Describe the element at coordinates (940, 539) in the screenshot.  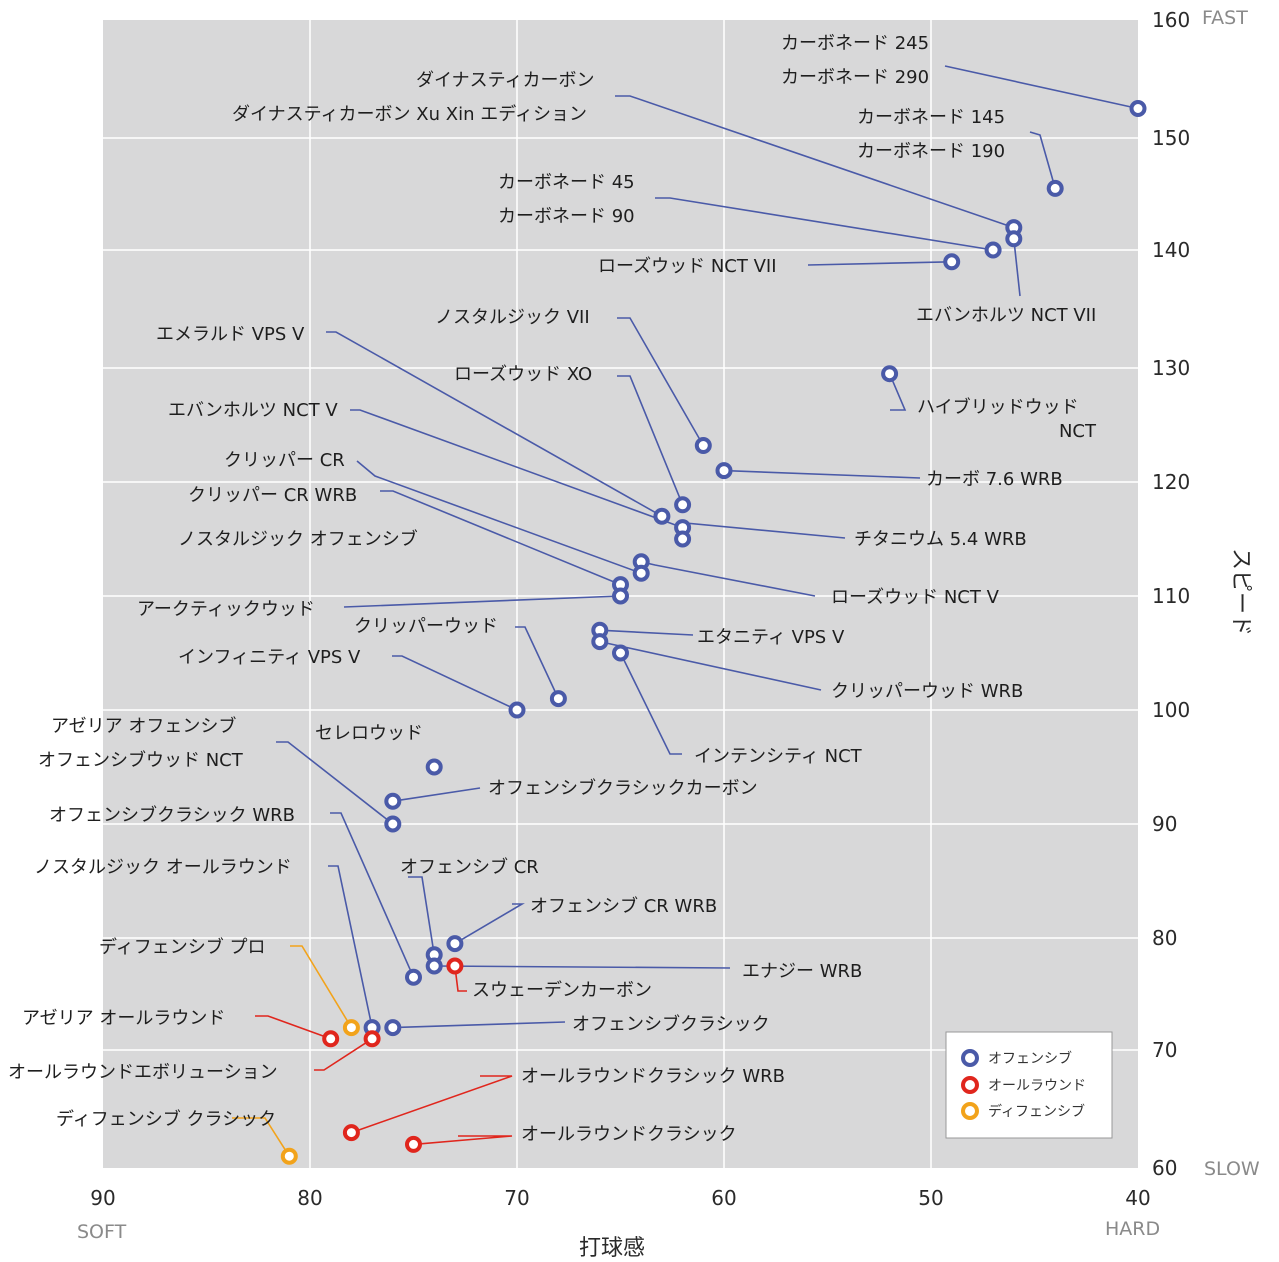
I see `point-label: チタニウム 5.4 WRB` at that location.